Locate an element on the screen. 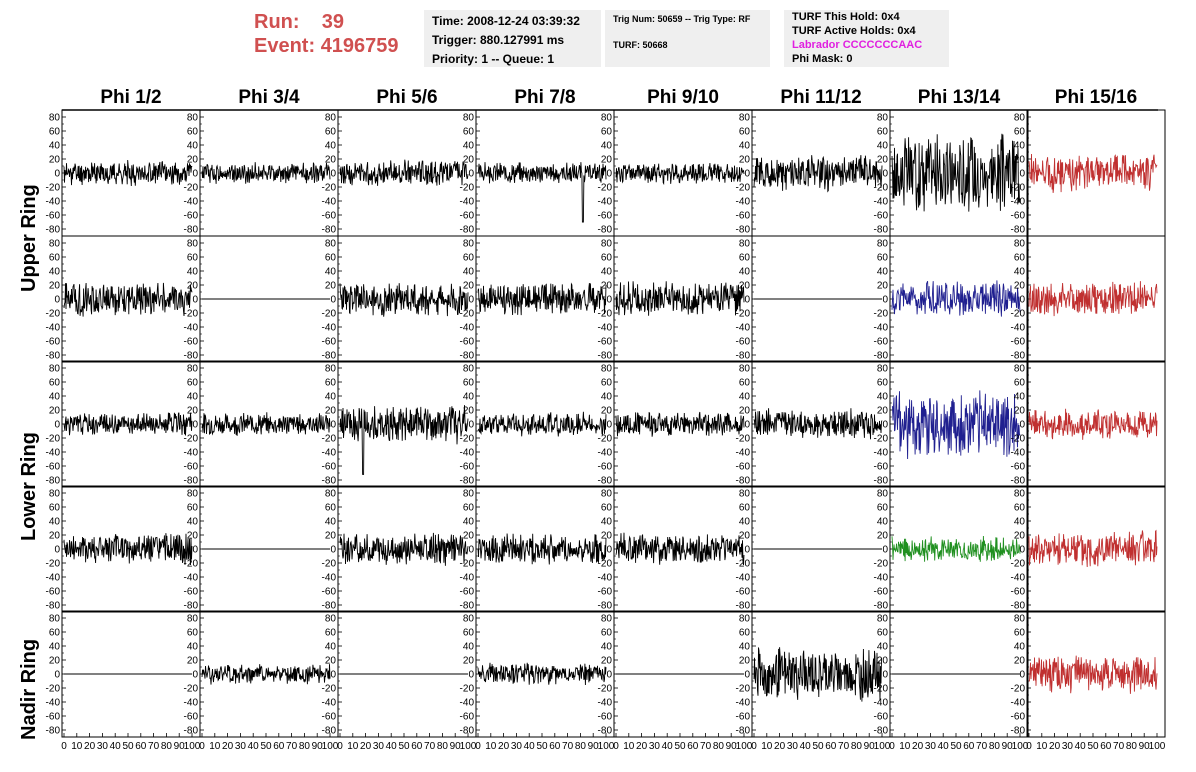 The image size is (1196, 772). phi-header-1: Phi 1/2 is located at coordinates (131, 97).